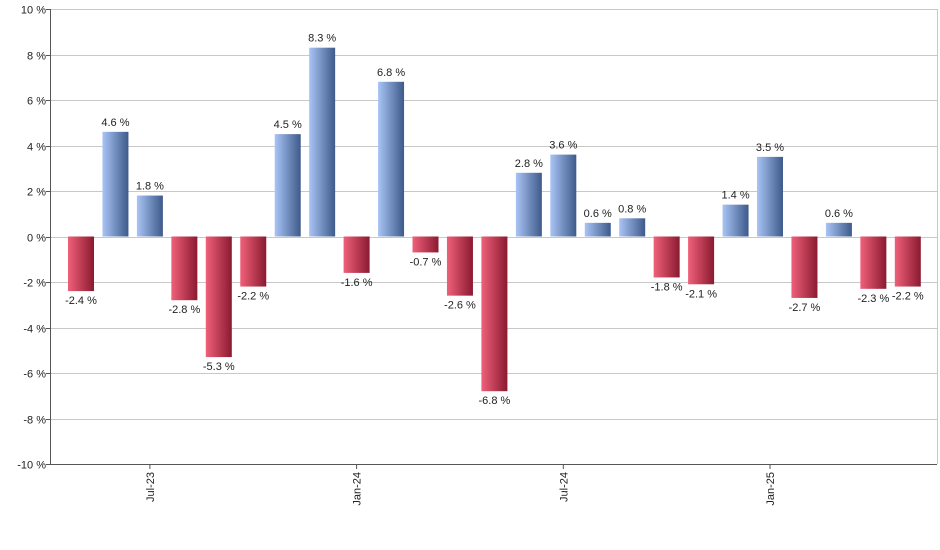  I want to click on y-tick-label: 4 %, so click(36, 148).